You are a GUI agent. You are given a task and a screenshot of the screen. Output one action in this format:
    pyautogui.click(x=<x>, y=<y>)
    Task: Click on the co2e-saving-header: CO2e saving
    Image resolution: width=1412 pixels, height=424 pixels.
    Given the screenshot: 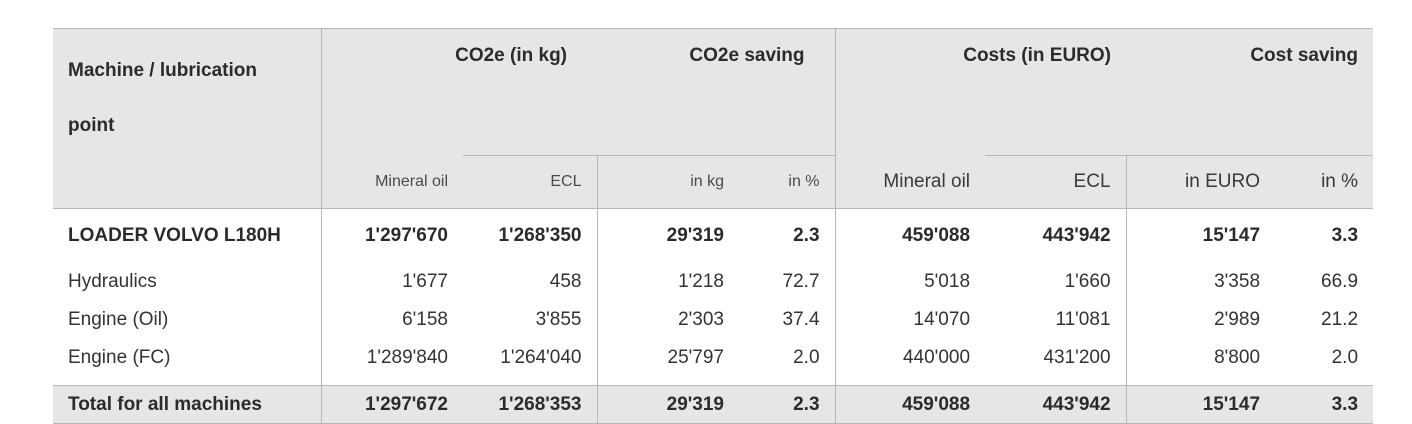 What is the action you would take?
    pyautogui.click(x=716, y=64)
    